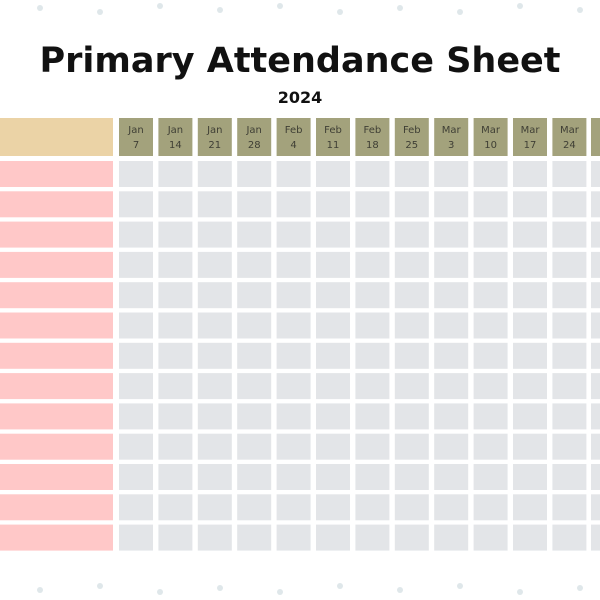 The height and width of the screenshot is (600, 600). I want to click on year: 2024, so click(300, 97).